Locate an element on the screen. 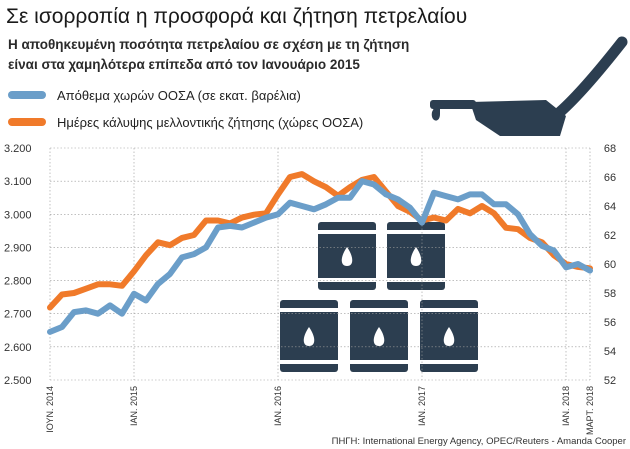 This screenshot has height=449, width=630. y-left-tick-label: 3.100 is located at coordinates (18, 182).